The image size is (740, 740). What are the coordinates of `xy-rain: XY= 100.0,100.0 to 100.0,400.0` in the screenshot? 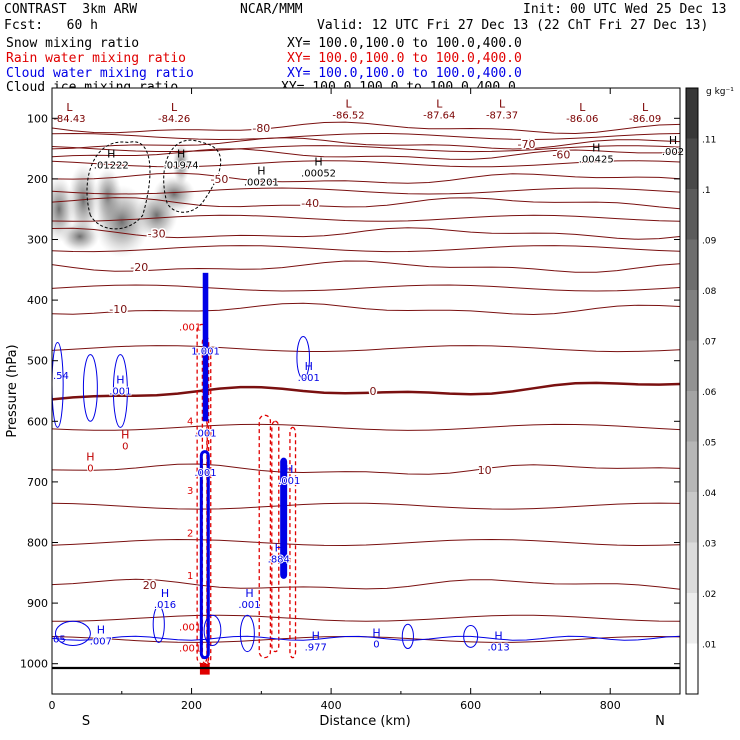 It's located at (404, 58).